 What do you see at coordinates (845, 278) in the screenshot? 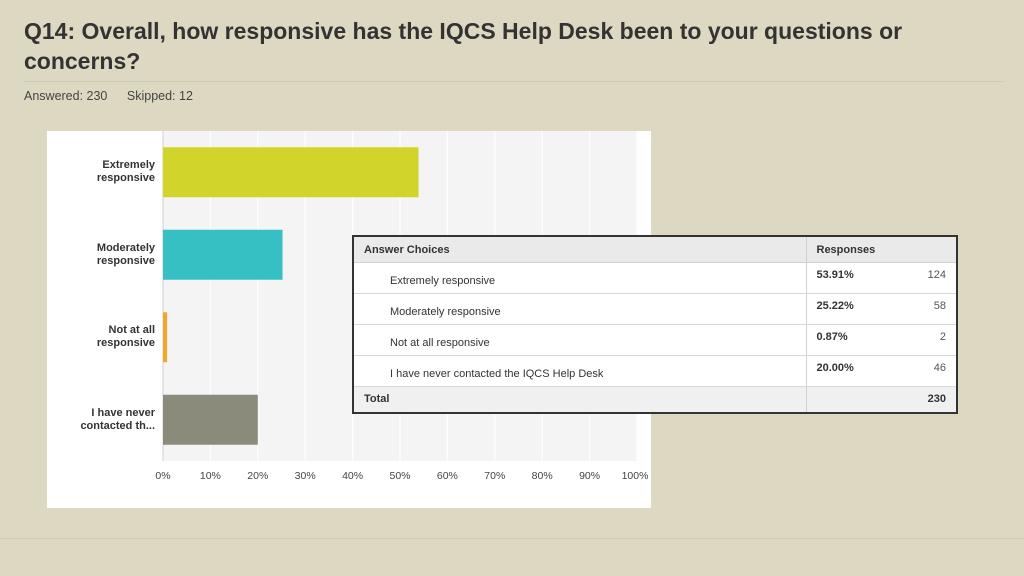
I see `row-percent: 53.91%` at bounding box center [845, 278].